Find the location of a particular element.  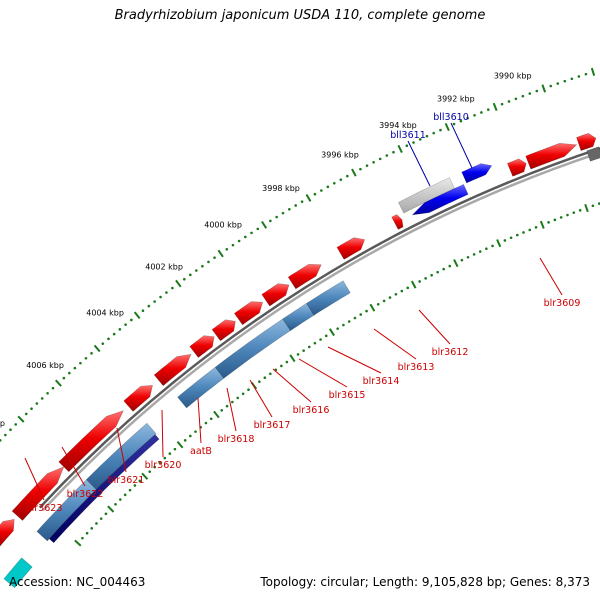

kbp-label: 3996 kbp is located at coordinates (340, 154).